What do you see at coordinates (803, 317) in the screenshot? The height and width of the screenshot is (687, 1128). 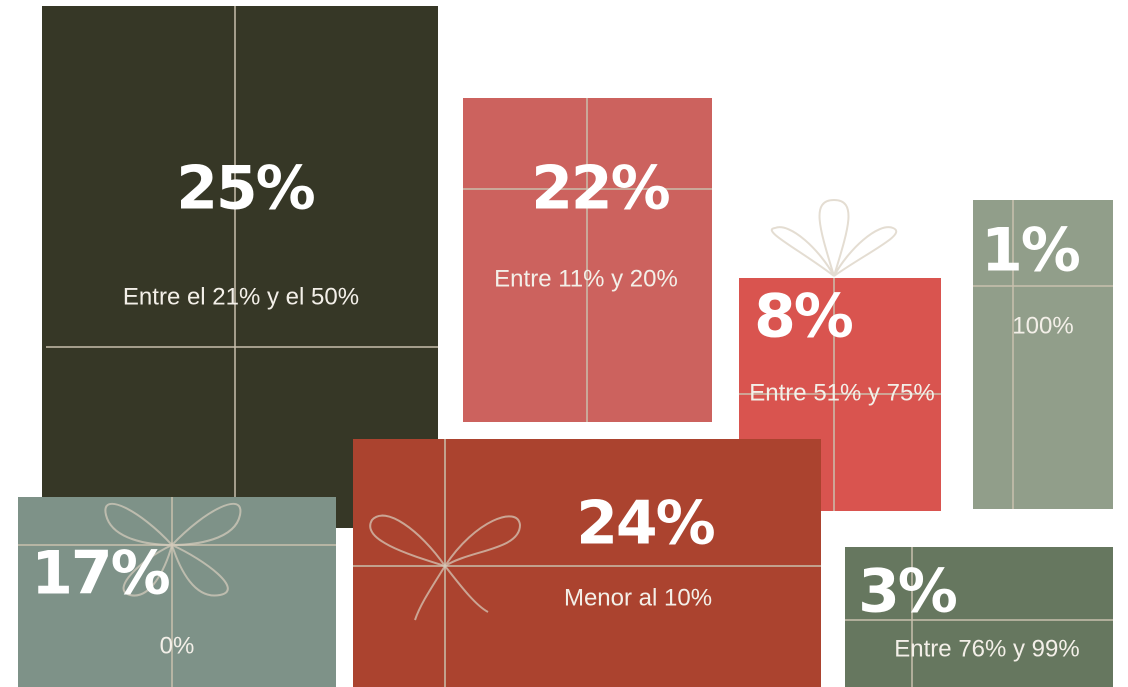 I see `box-value: 8%` at bounding box center [803, 317].